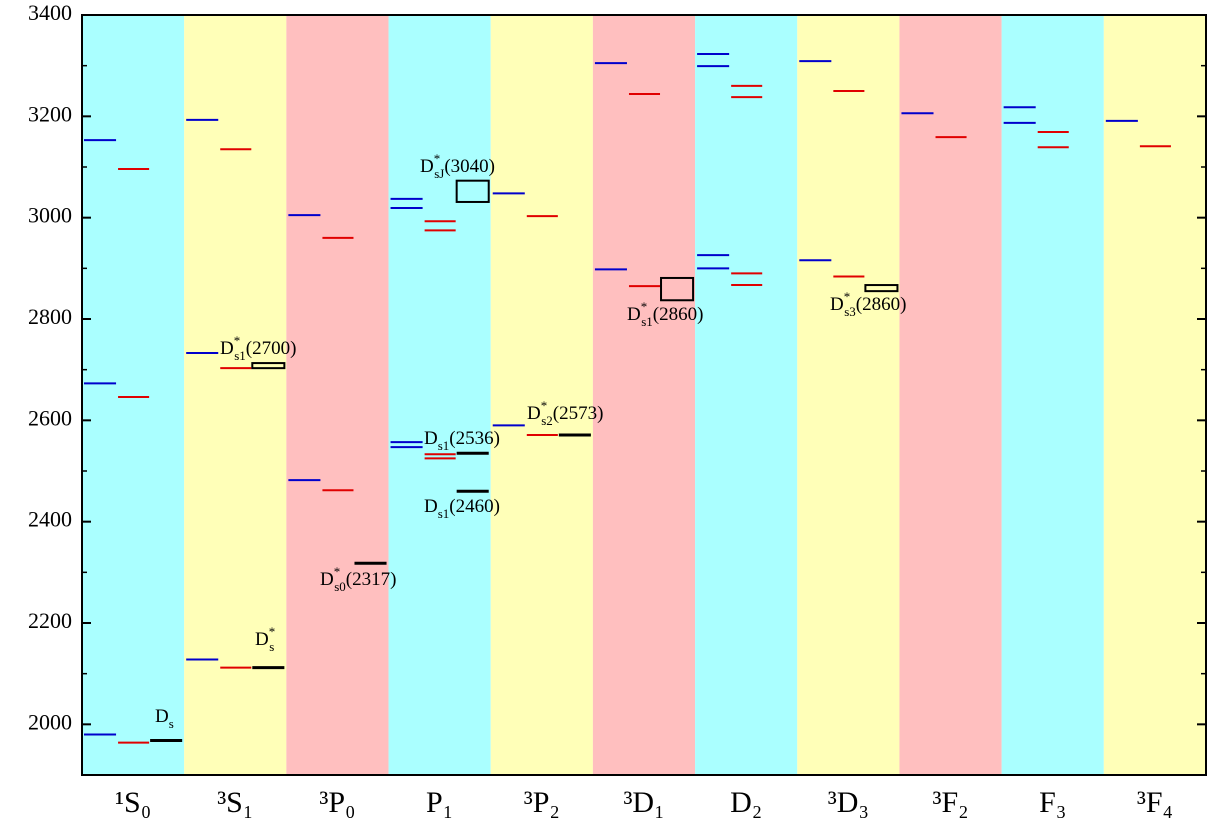 The height and width of the screenshot is (836, 1211). What do you see at coordinates (50, 620) in the screenshot?
I see `y-tick-label: 2200` at bounding box center [50, 620].